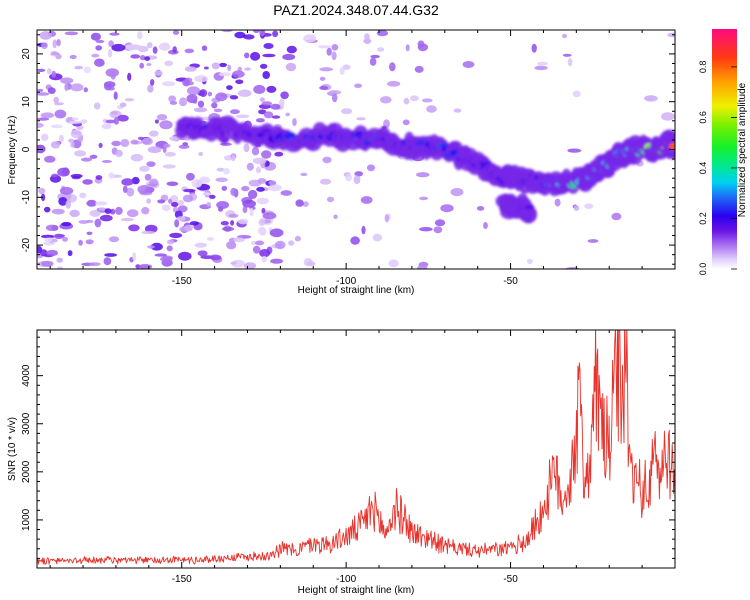  Describe the element at coordinates (26, 54) in the screenshot. I see `y-tick-label: 20` at that location.